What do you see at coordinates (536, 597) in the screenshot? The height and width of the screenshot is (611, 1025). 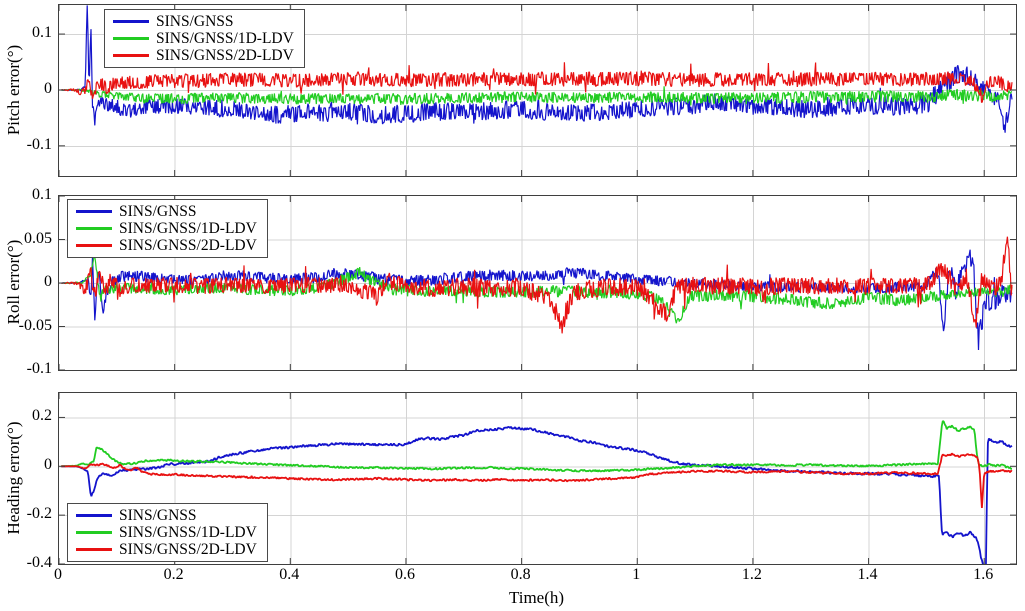 I see `x-axis-title: Time(h)` at bounding box center [536, 597].